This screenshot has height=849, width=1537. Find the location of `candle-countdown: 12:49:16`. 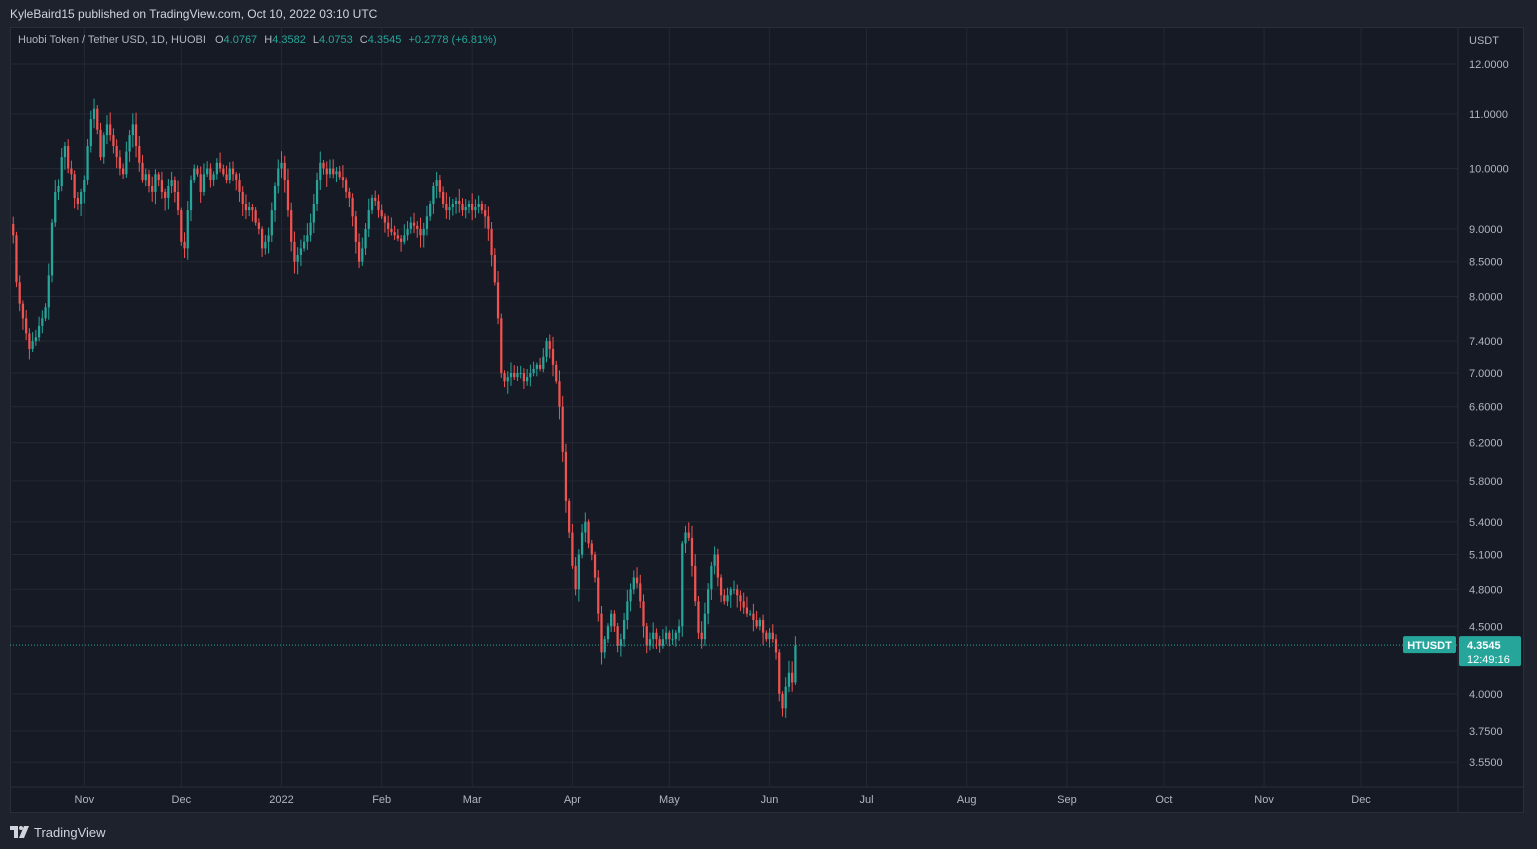

candle-countdown: 12:49:16 is located at coordinates (1488, 660).